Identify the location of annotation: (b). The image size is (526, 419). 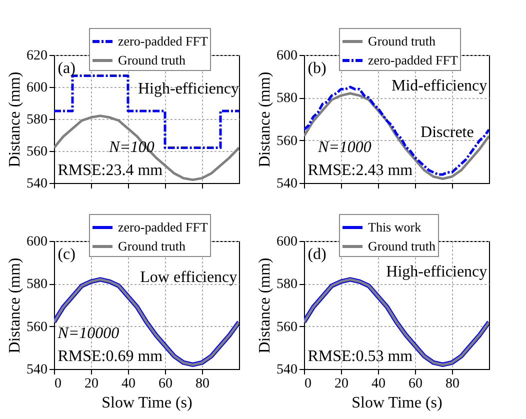
(317, 68).